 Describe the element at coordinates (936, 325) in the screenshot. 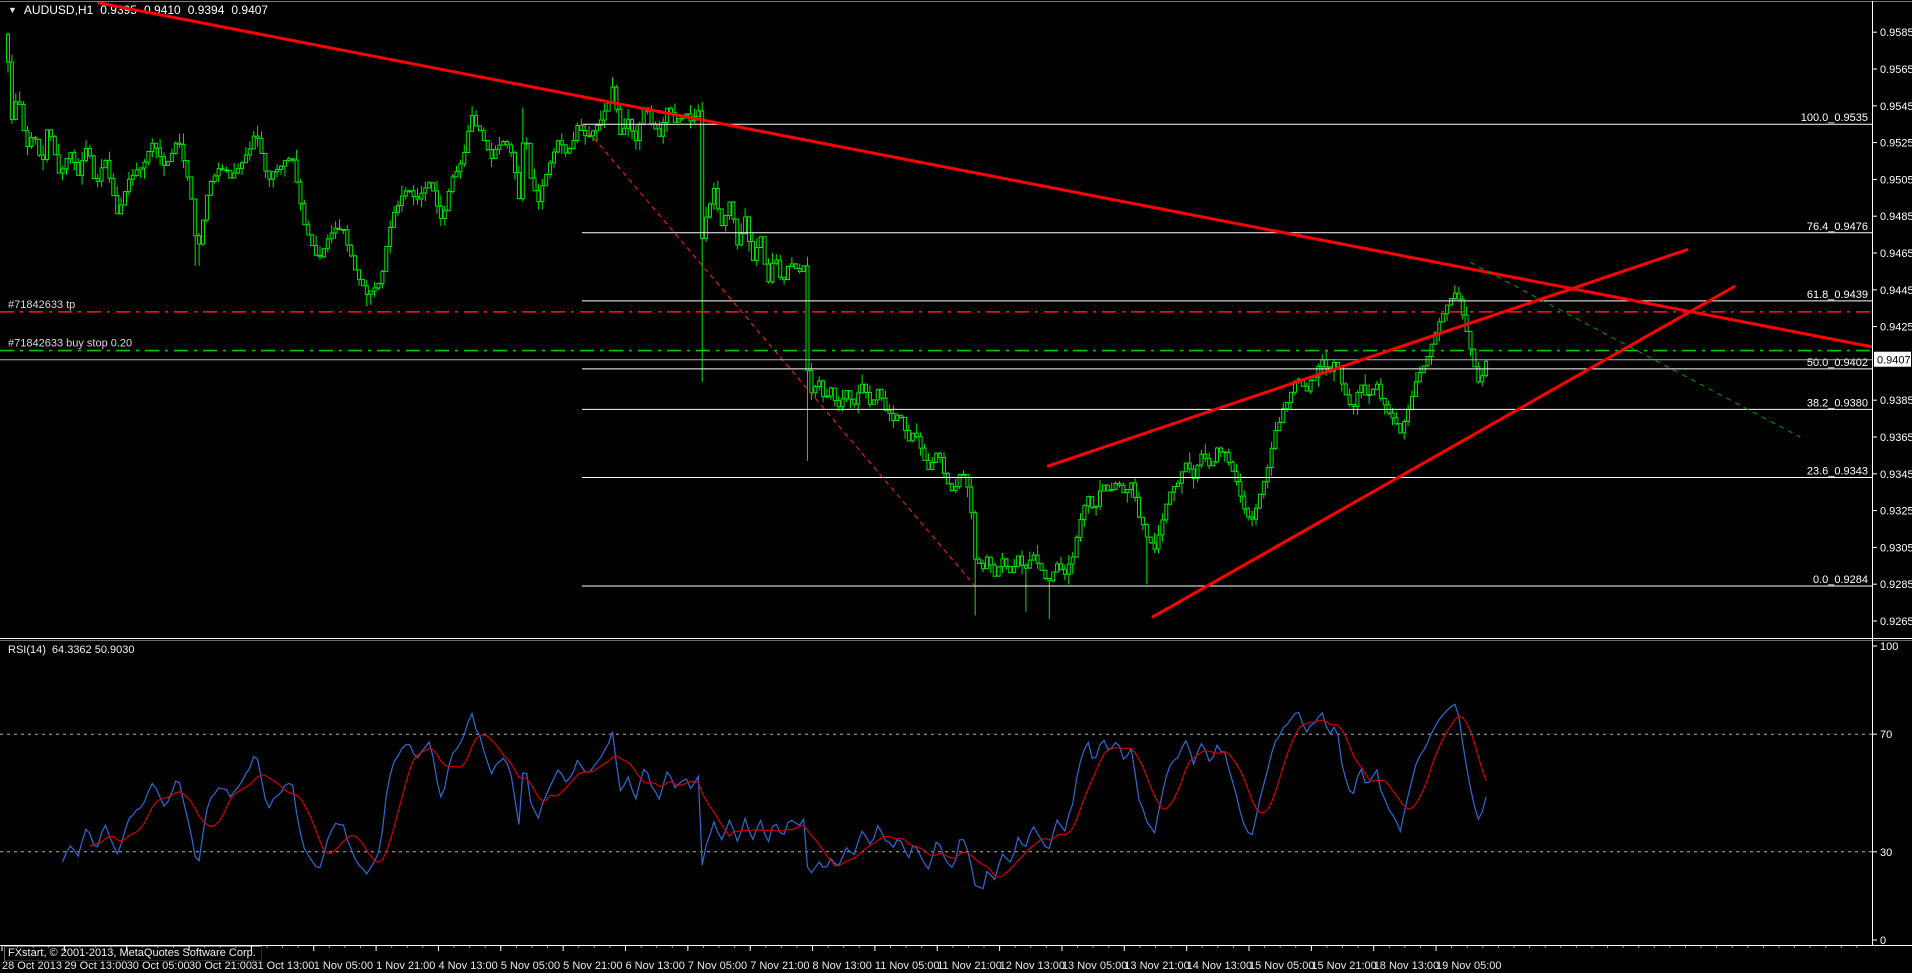

I see `order-lines: #71842633 tp #71842633 buy stop 0.20` at that location.